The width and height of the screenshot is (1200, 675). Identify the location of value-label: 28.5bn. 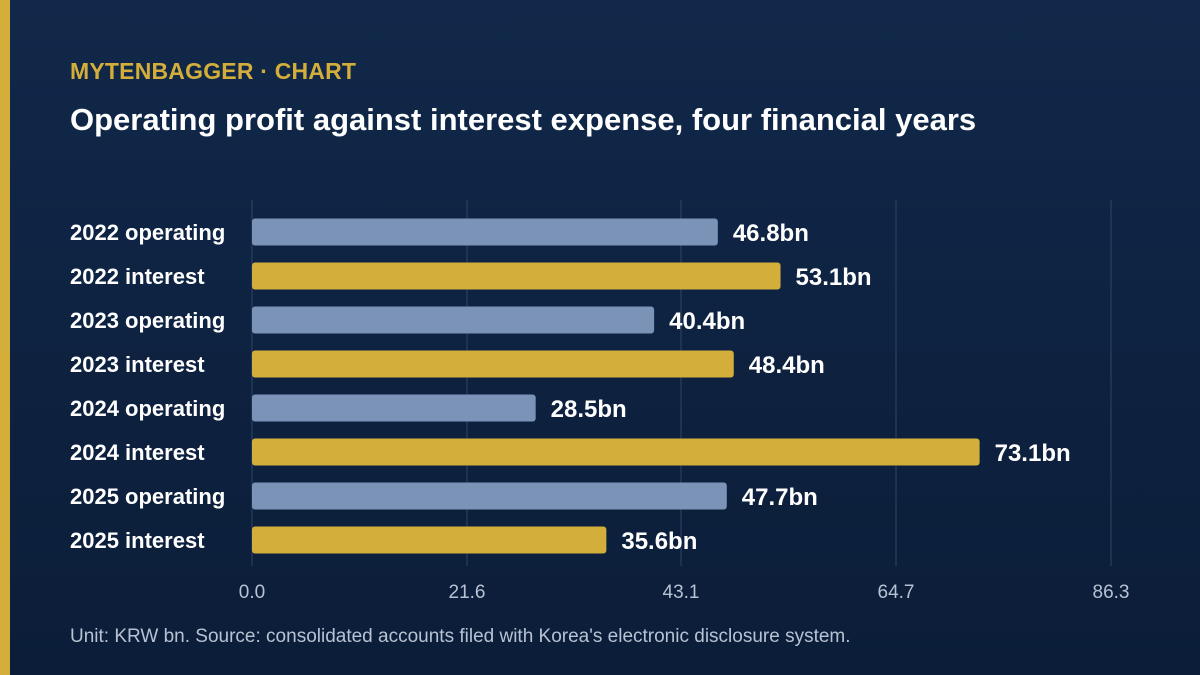
(589, 409).